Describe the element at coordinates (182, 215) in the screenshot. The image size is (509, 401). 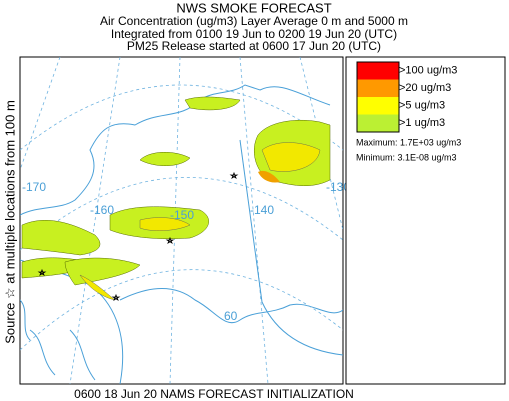
I see `longitude-label: -150` at that location.